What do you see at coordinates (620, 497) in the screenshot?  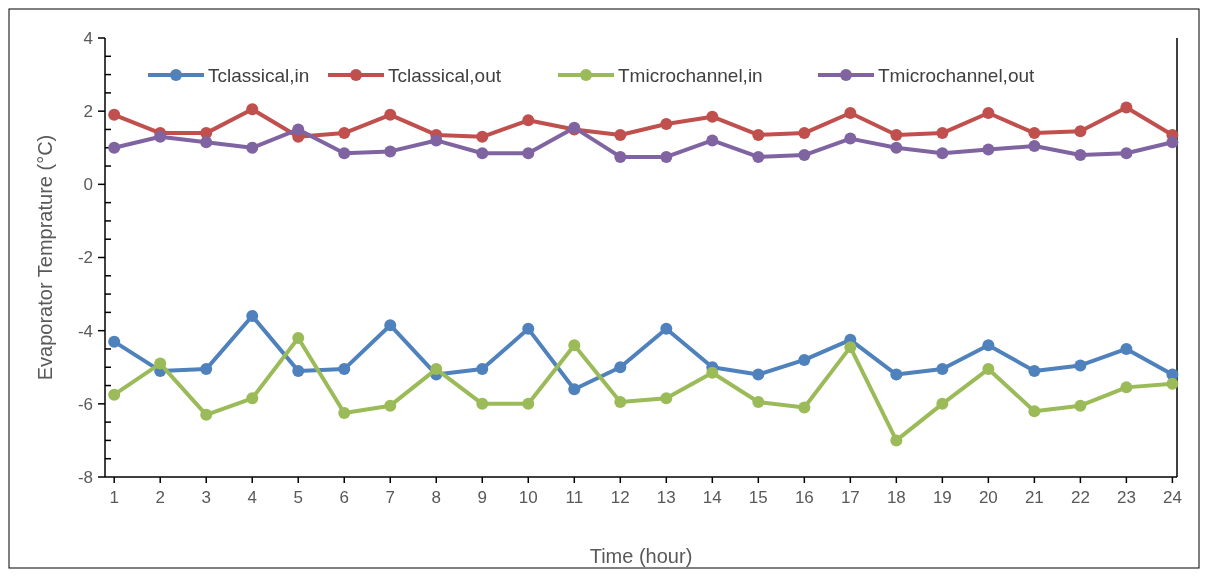 I see `x-tick-label: 12` at bounding box center [620, 497].